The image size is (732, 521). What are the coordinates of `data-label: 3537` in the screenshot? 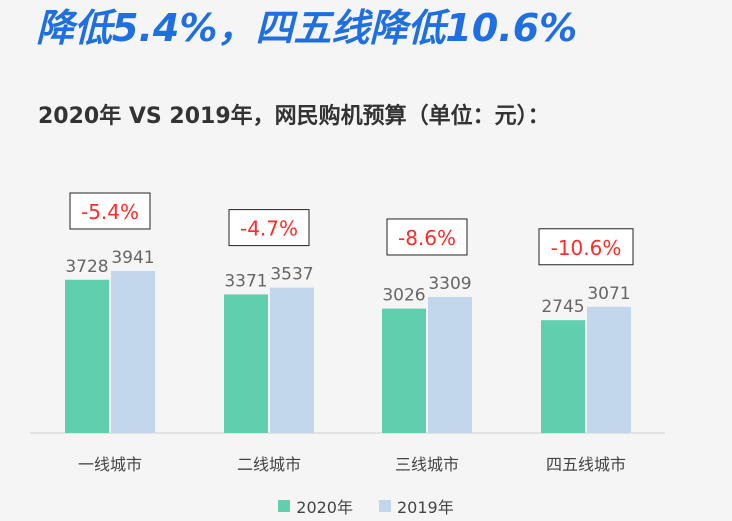 It's located at (291, 275).